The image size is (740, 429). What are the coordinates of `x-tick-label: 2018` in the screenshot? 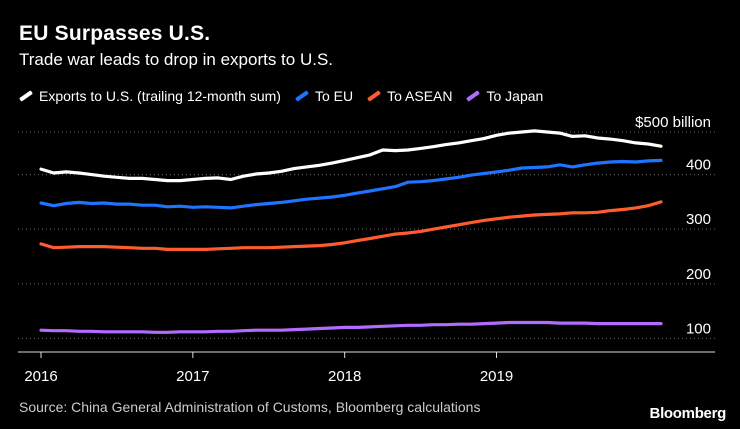 It's located at (344, 376).